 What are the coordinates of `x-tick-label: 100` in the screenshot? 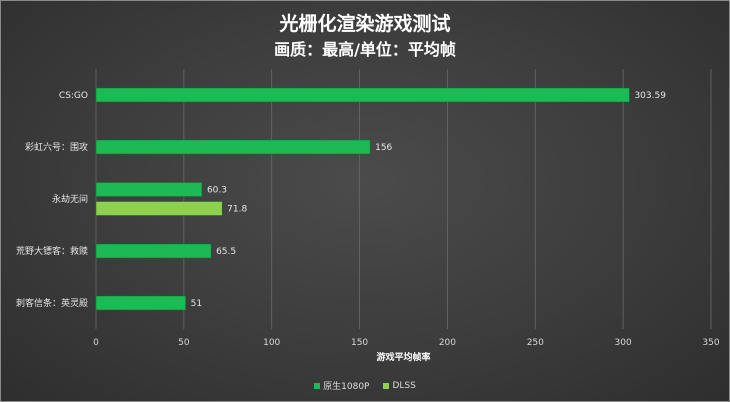 It's located at (271, 343).